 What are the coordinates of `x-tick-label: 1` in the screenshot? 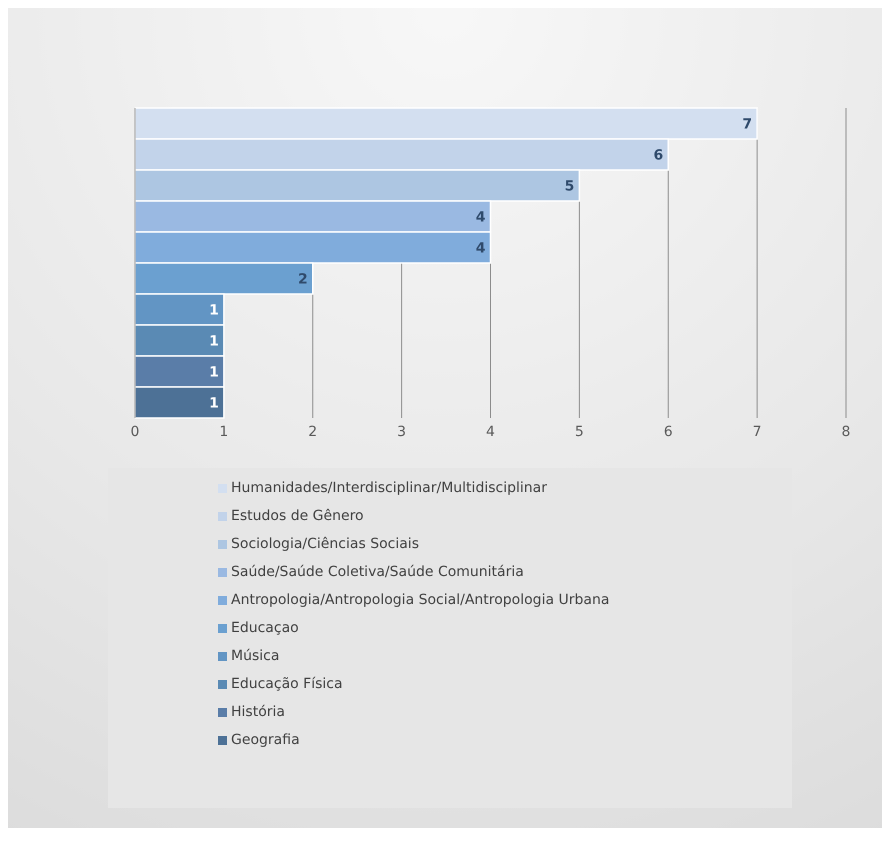 It's located at (223, 432).